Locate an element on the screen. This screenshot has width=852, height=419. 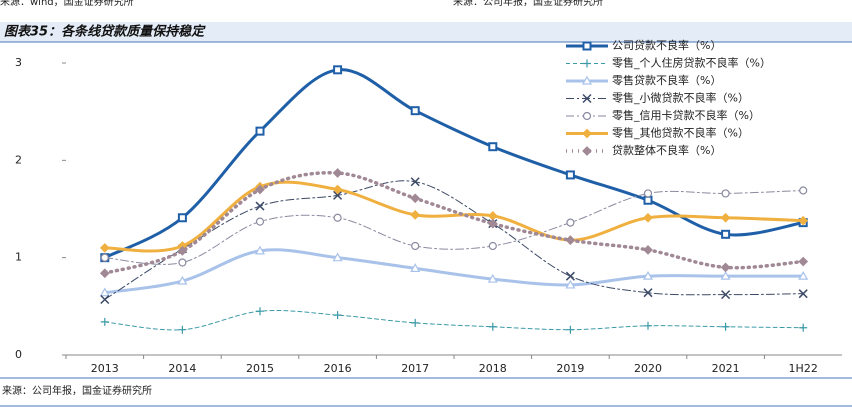
x-tick-label: 2015 is located at coordinates (260, 368).